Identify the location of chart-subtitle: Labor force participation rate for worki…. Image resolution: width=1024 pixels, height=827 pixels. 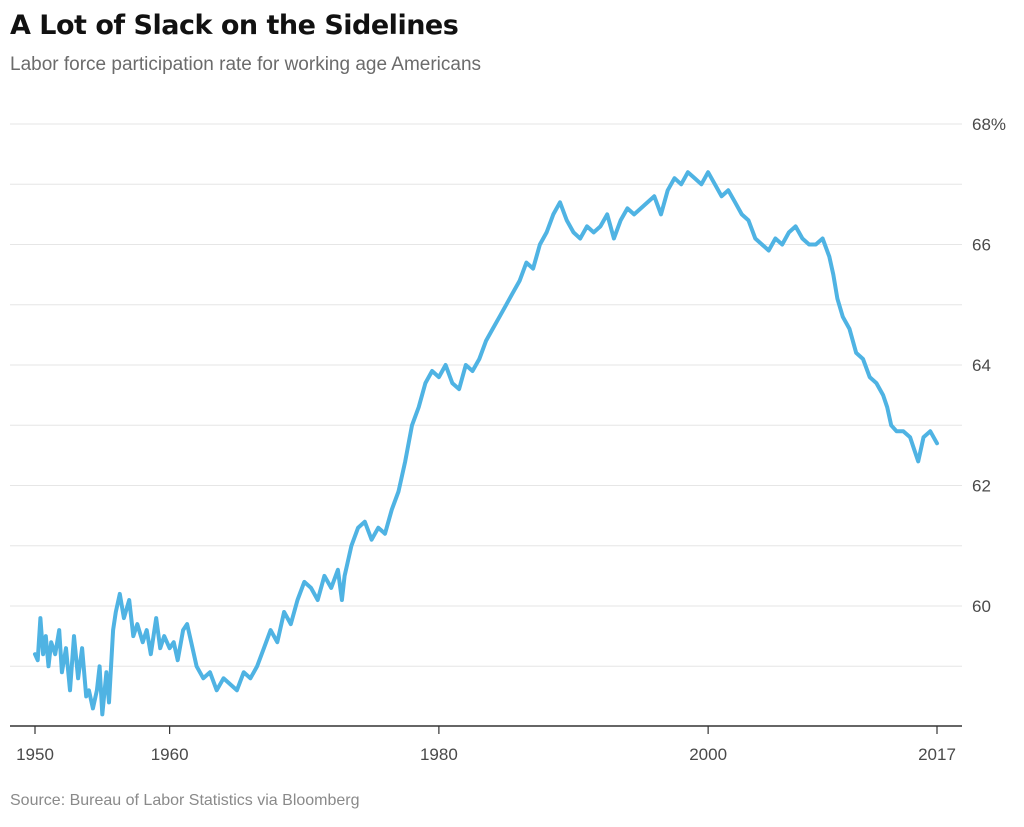
(246, 64).